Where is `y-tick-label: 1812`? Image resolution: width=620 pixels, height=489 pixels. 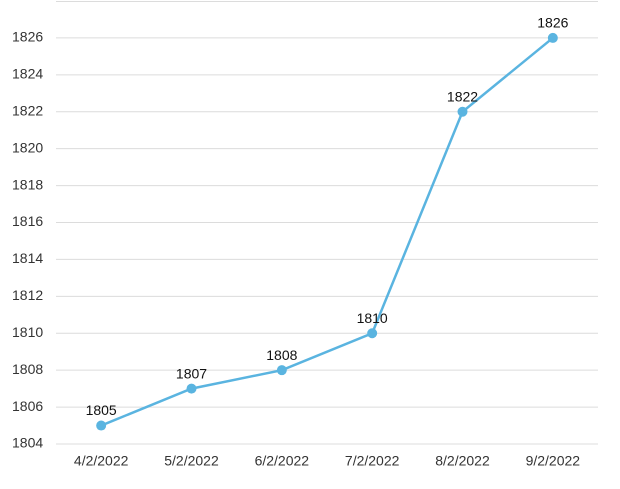
y-tick-label: 1812 is located at coordinates (27, 295).